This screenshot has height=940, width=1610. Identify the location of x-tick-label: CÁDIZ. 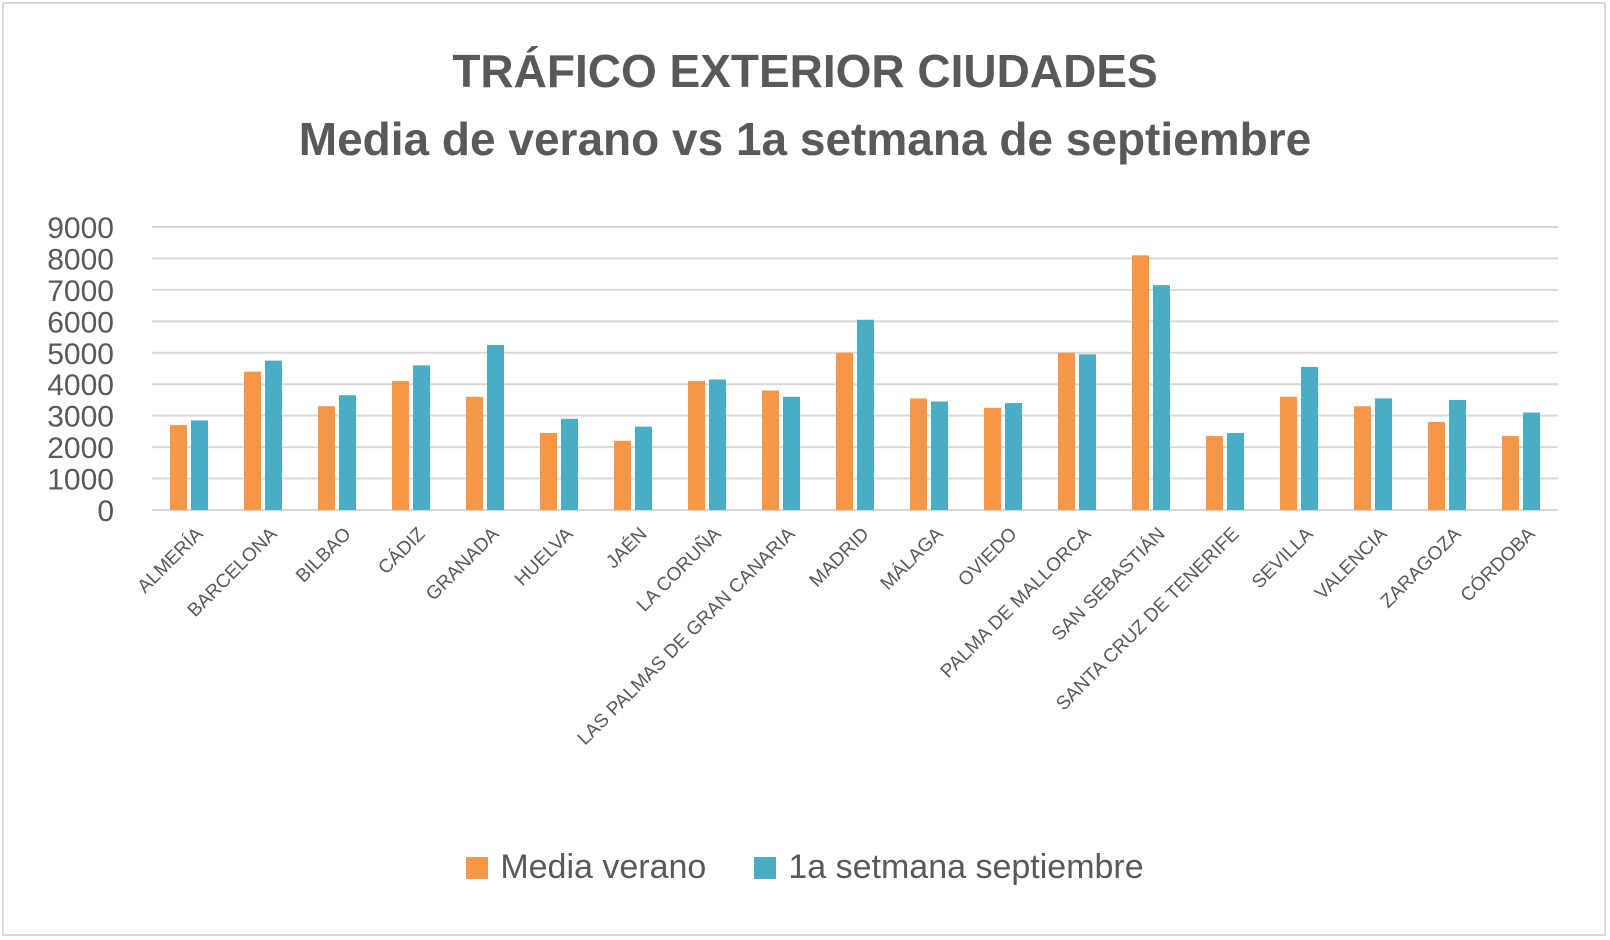
(401, 550).